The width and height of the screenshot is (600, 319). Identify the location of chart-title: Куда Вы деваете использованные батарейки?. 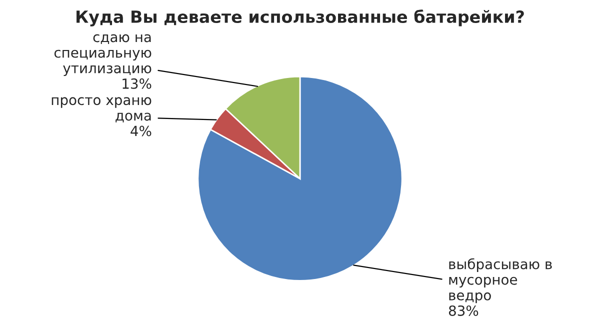
(300, 18).